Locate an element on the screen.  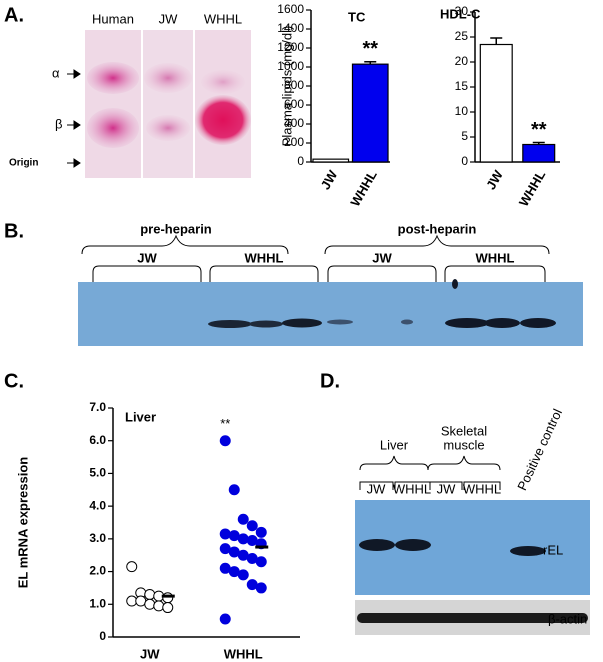
y-tick-label: 7.0 is located at coordinates (97, 407).